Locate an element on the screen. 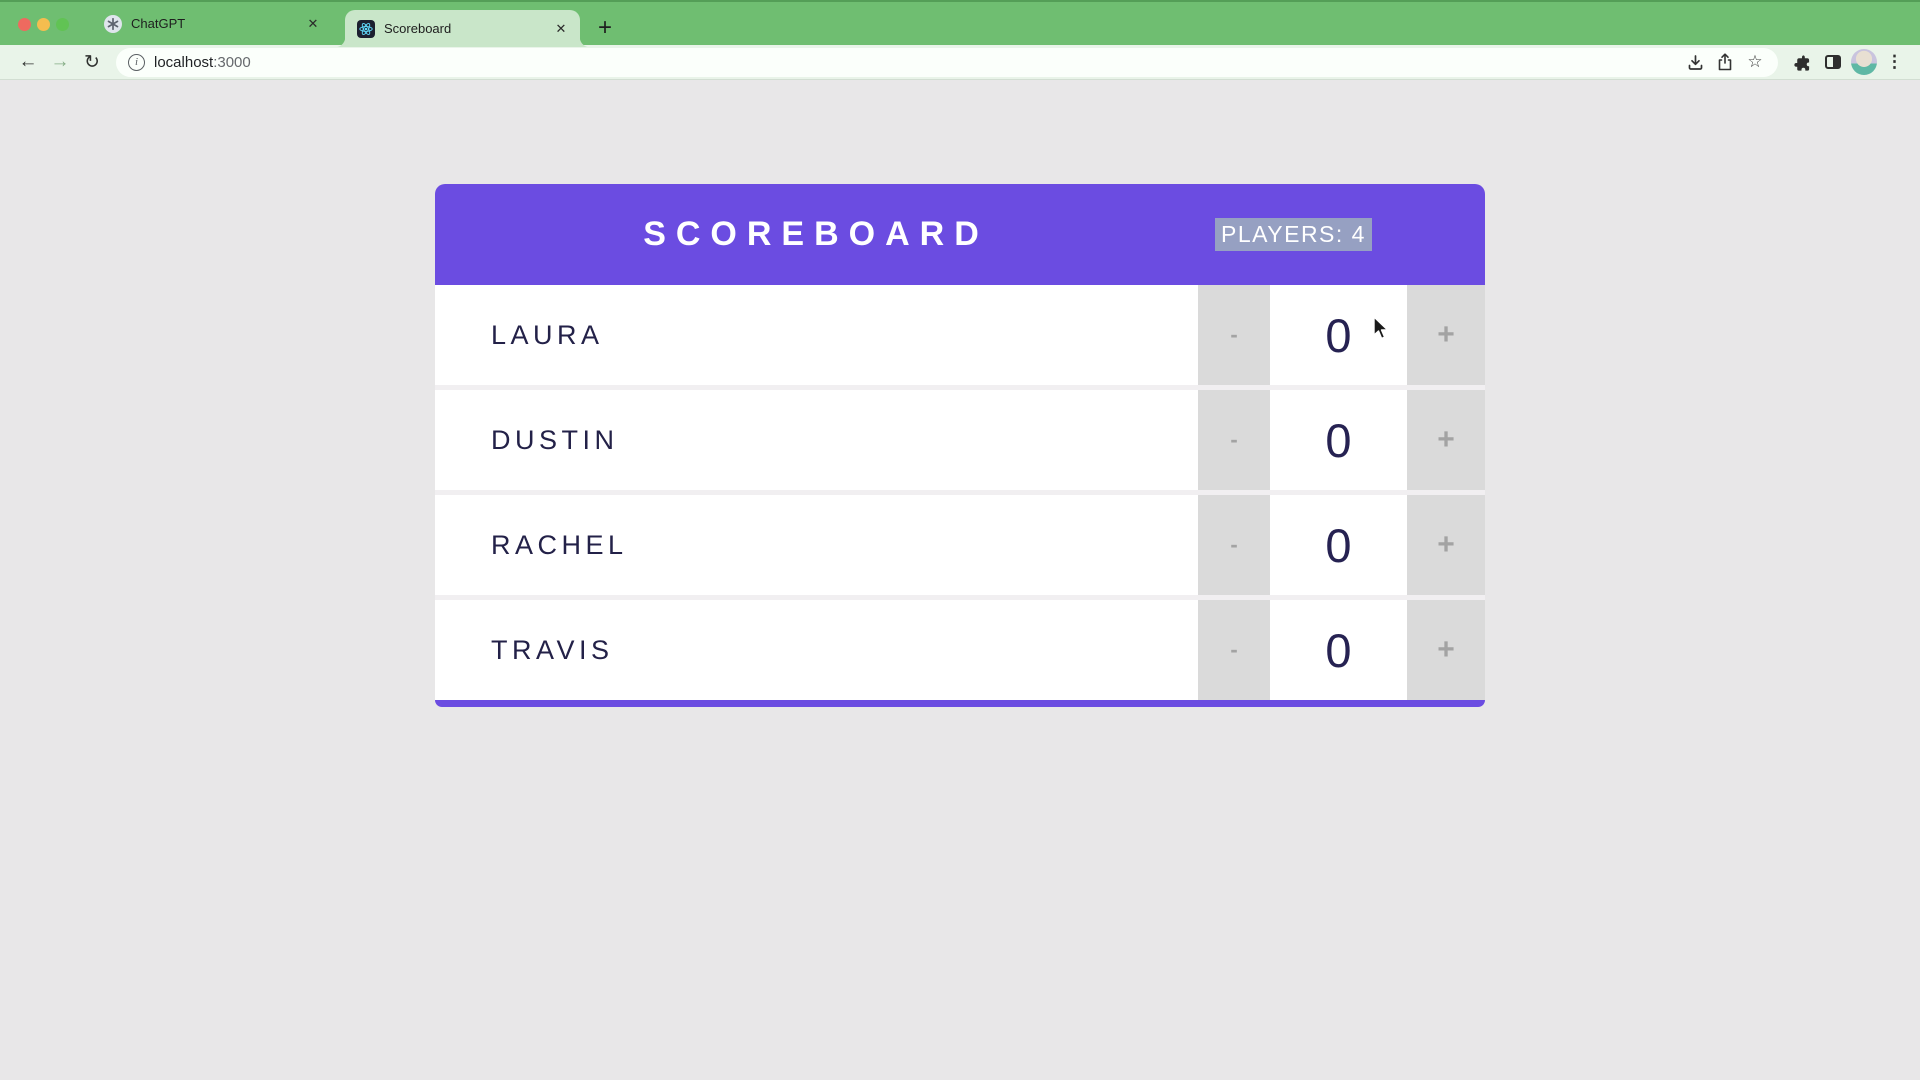 The image size is (1920, 1080). player-name: RACHEL is located at coordinates (816, 545).